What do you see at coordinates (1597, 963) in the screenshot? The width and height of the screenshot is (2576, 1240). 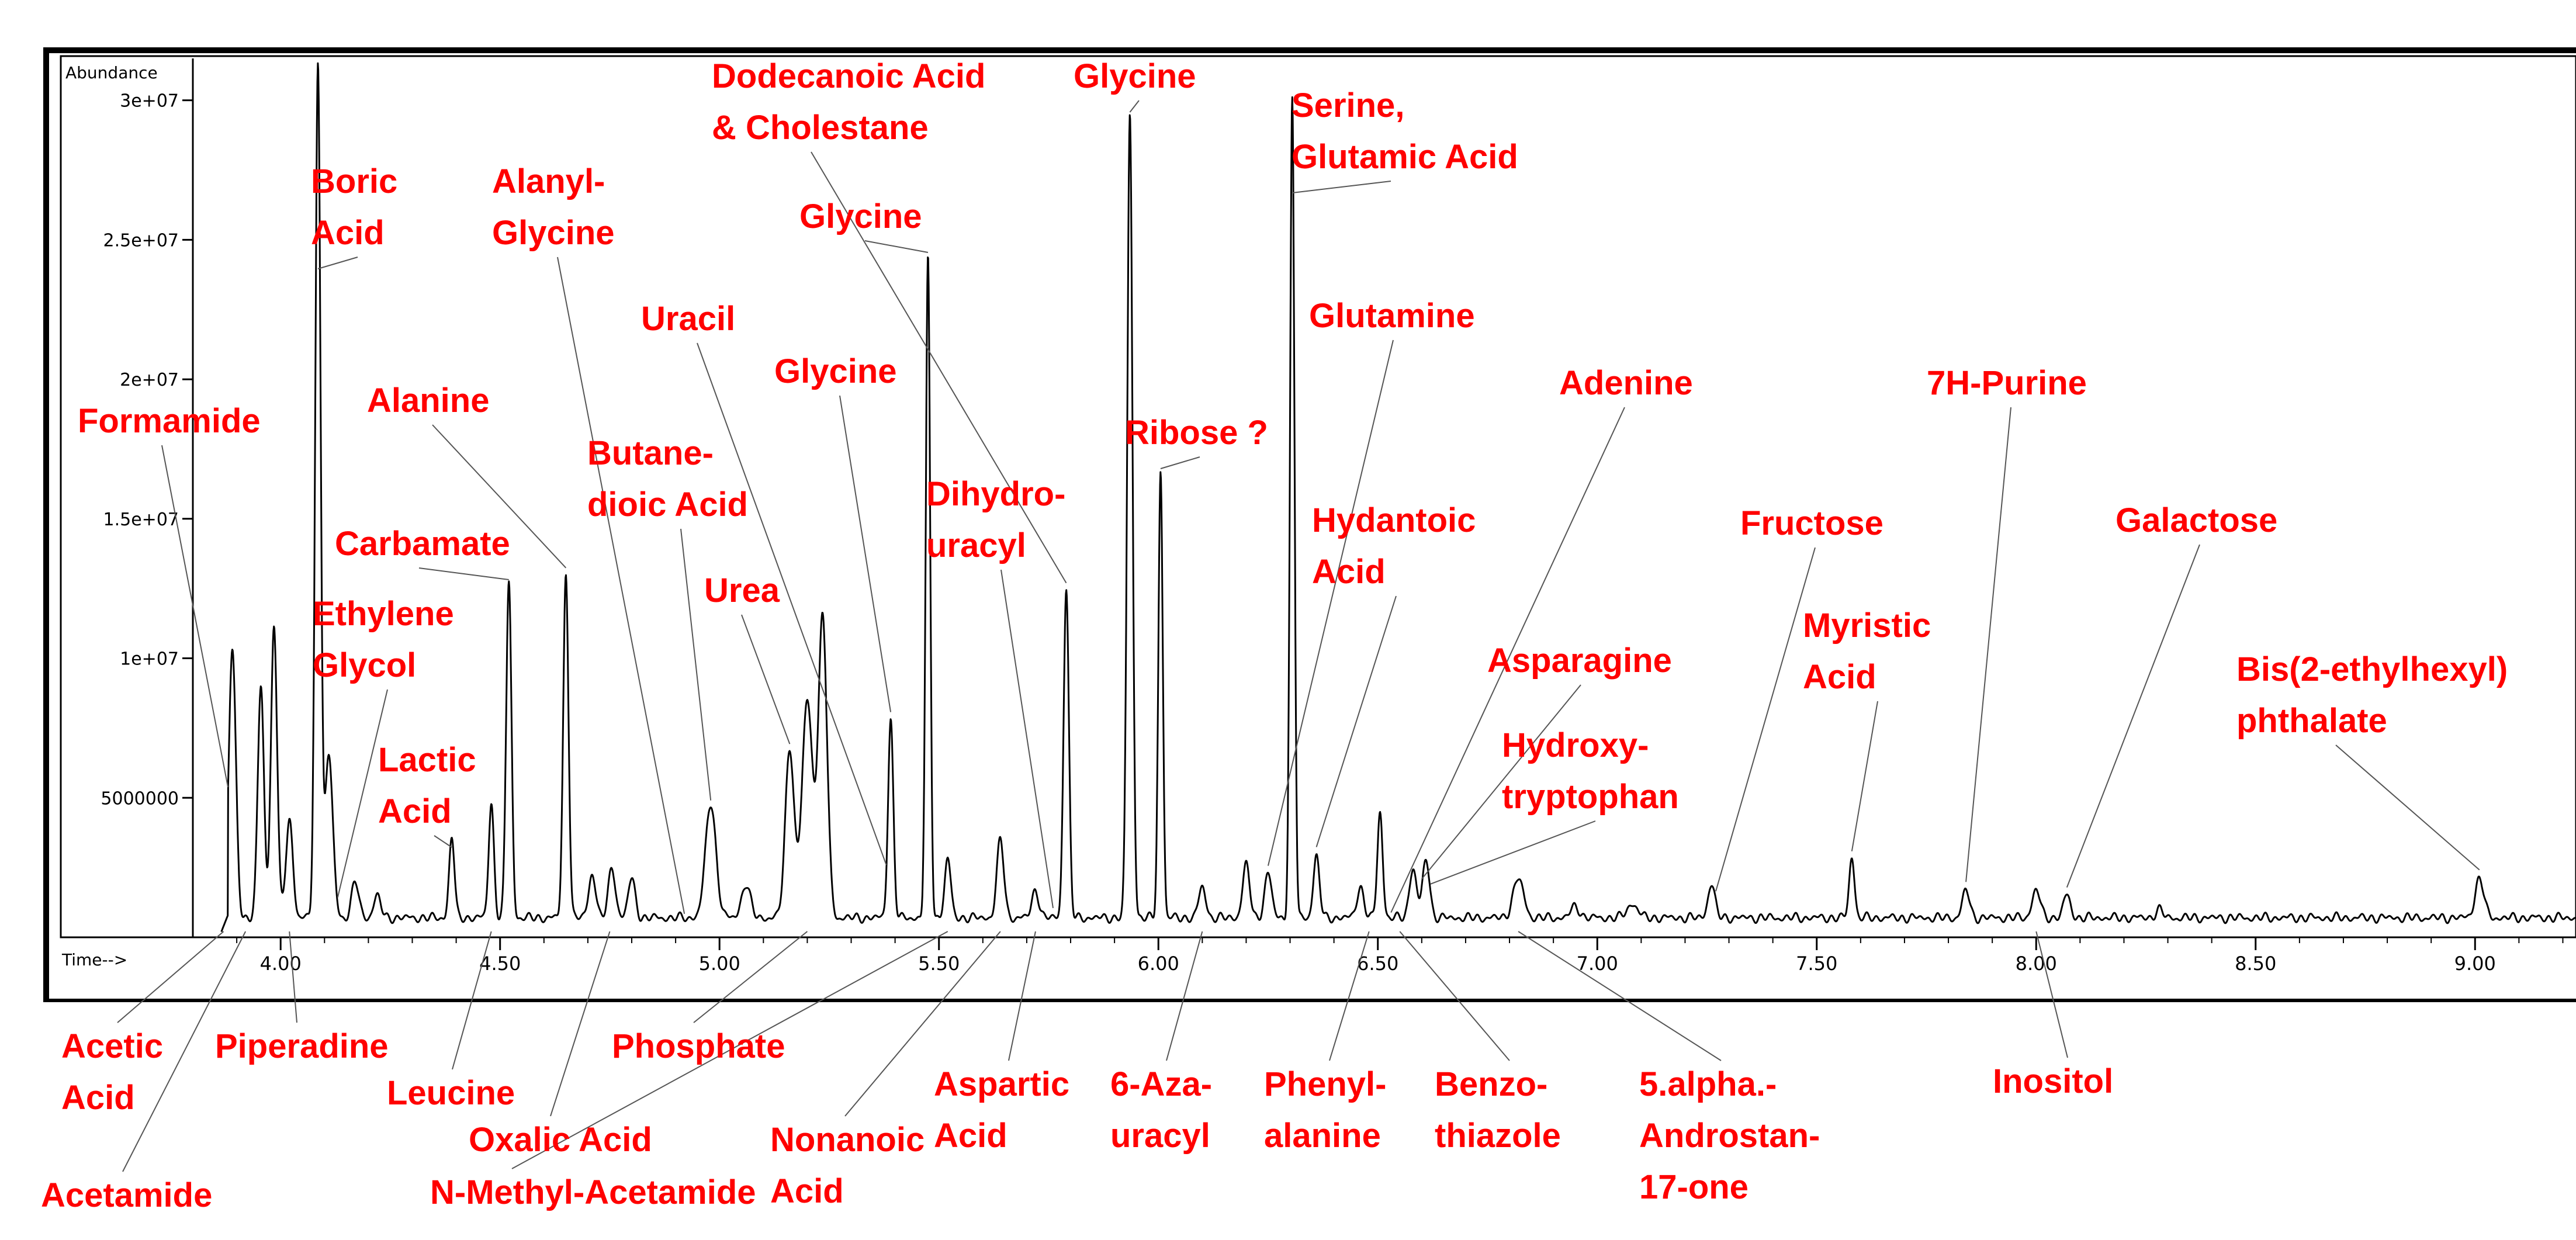 I see `x-tick-label: 7.00` at bounding box center [1597, 963].